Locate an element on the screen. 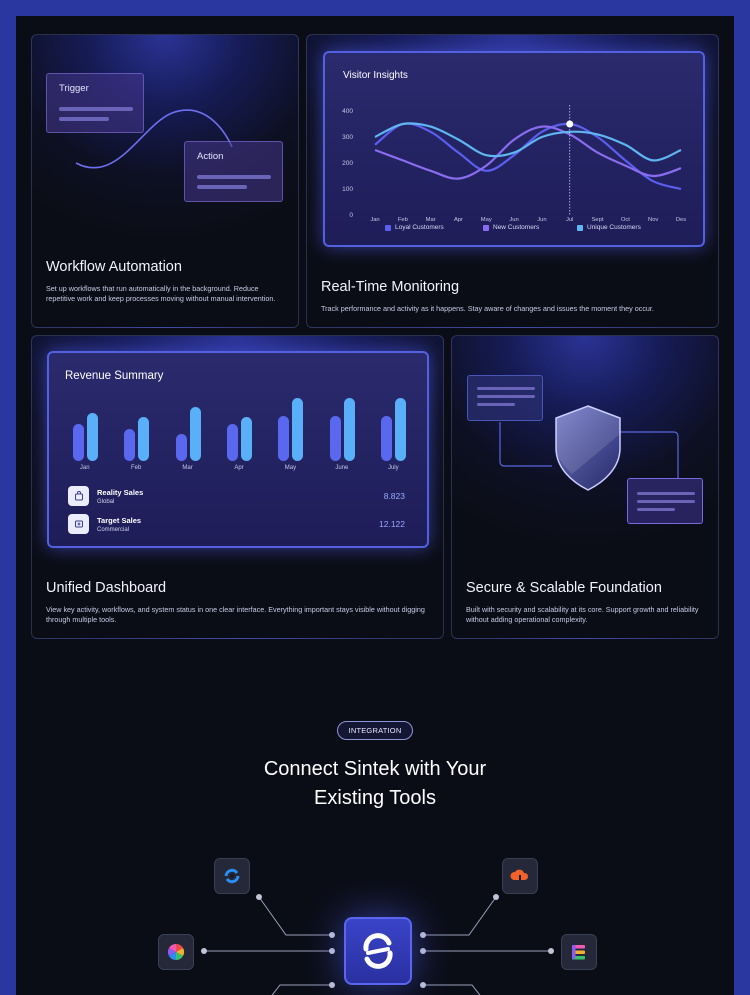 This screenshot has width=750, height=995. revenue-month-label: May is located at coordinates (290, 468).